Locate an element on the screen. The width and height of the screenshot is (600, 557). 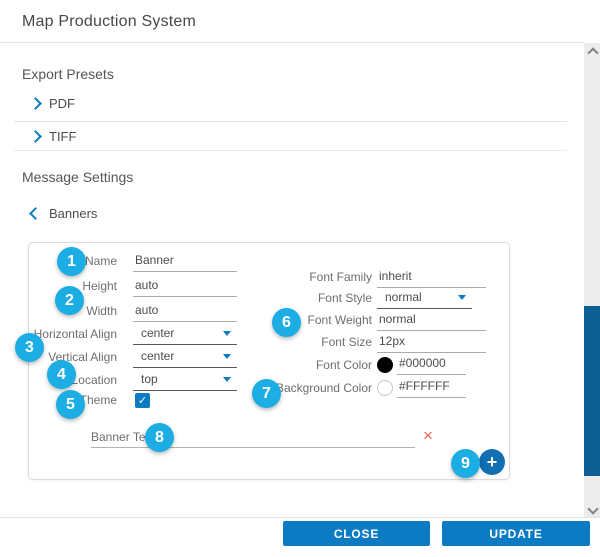
message-settings-heading: Message Settings is located at coordinates (78, 177).